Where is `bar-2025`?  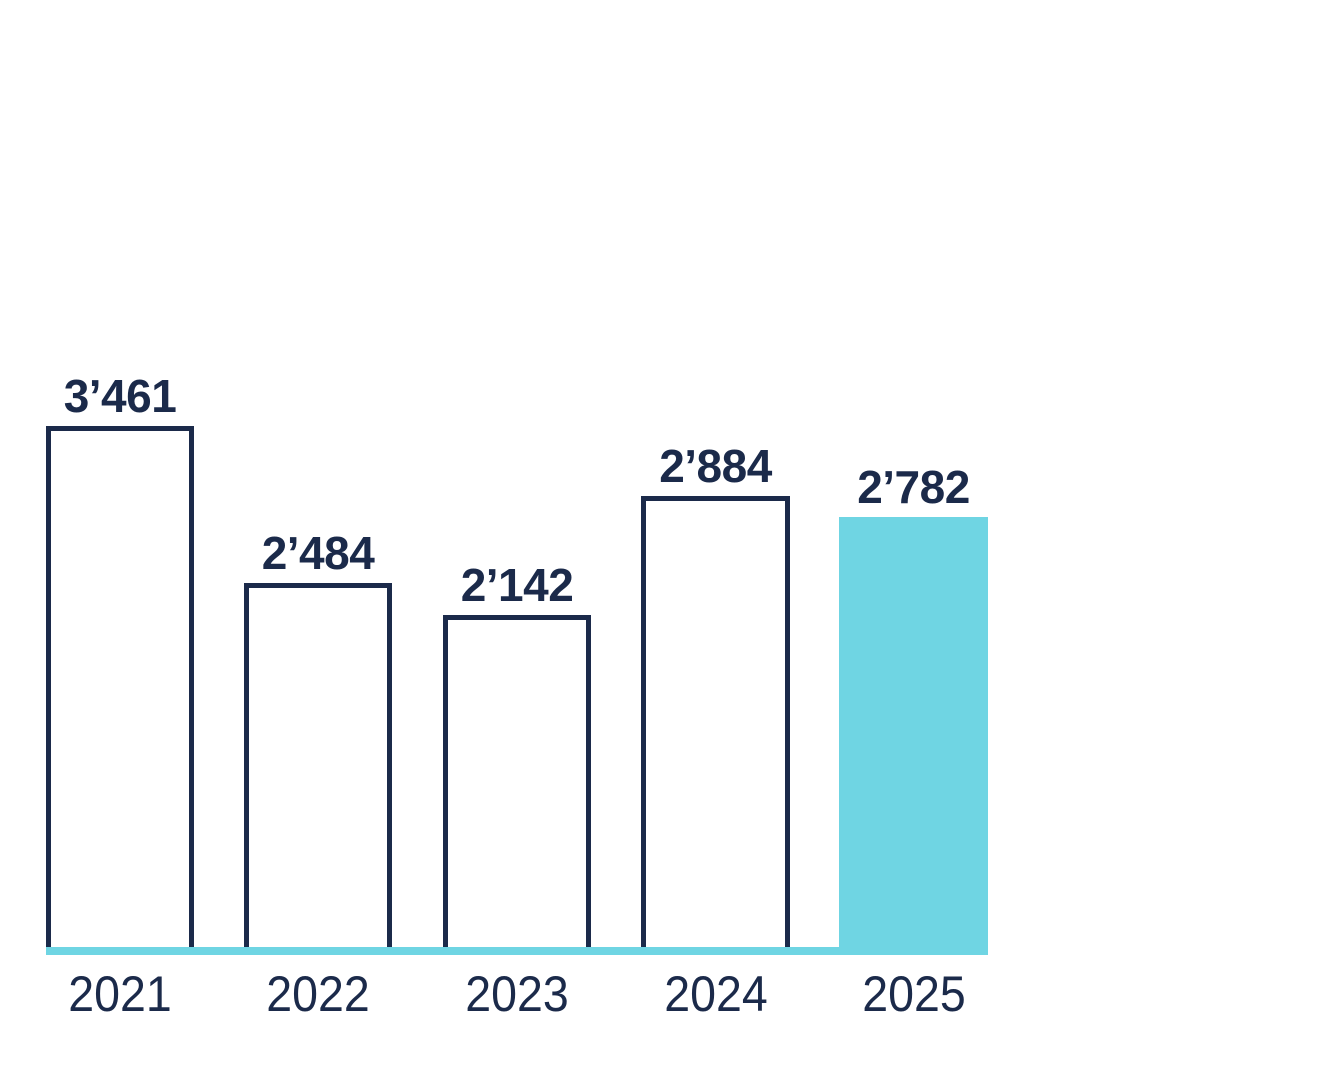
bar-2025 is located at coordinates (913, 736).